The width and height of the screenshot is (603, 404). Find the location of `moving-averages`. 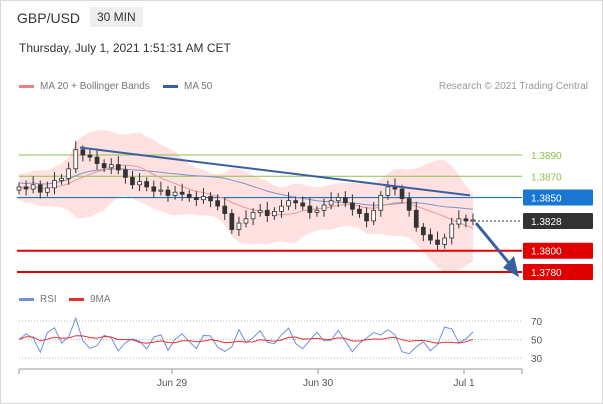

moving-averages is located at coordinates (246, 196).